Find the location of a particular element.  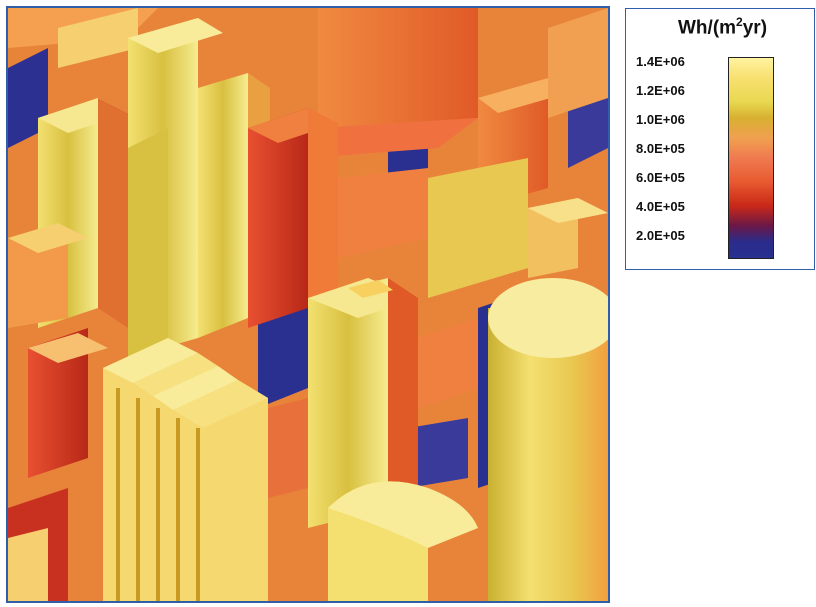

tick-label: 6.0E+05 is located at coordinates (660, 177).